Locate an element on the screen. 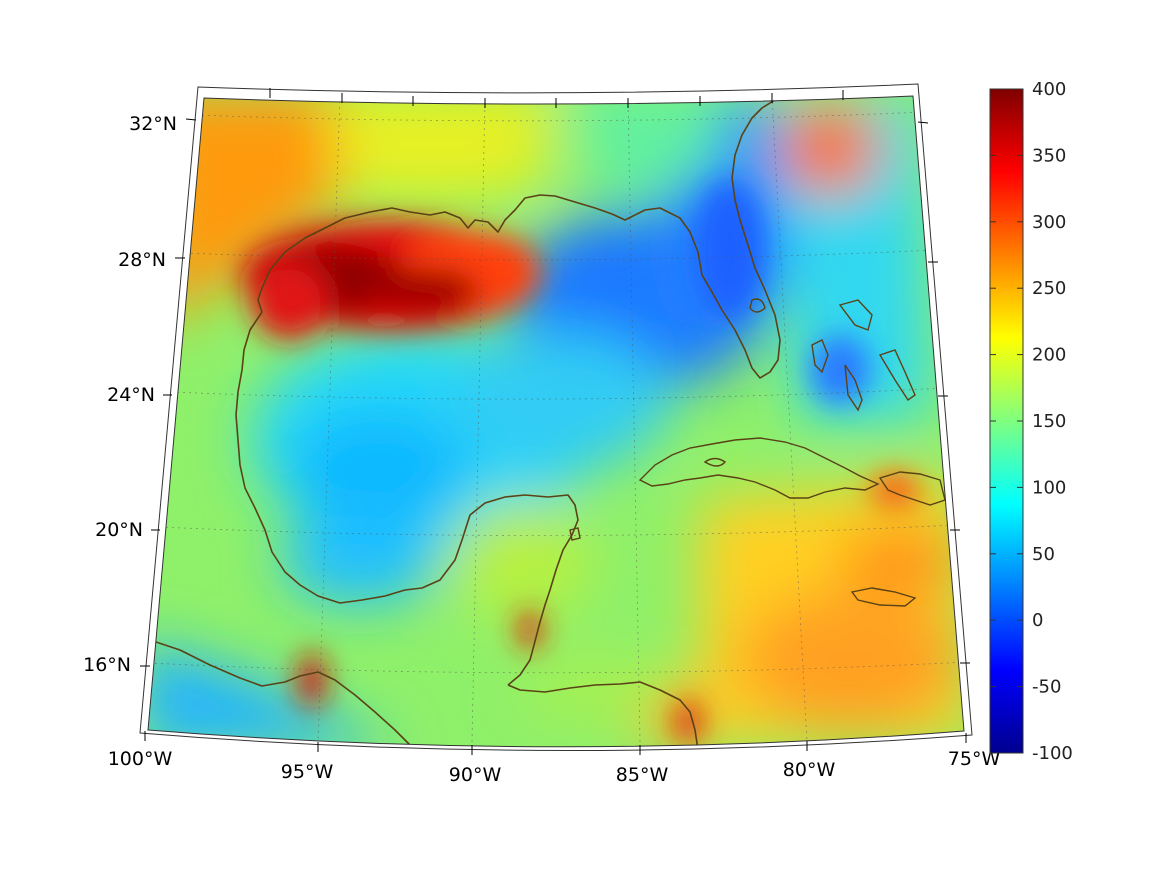  colorbar: 400 350 300 250 200 150 100 50 0 -50 -100 is located at coordinates (1031, 421).